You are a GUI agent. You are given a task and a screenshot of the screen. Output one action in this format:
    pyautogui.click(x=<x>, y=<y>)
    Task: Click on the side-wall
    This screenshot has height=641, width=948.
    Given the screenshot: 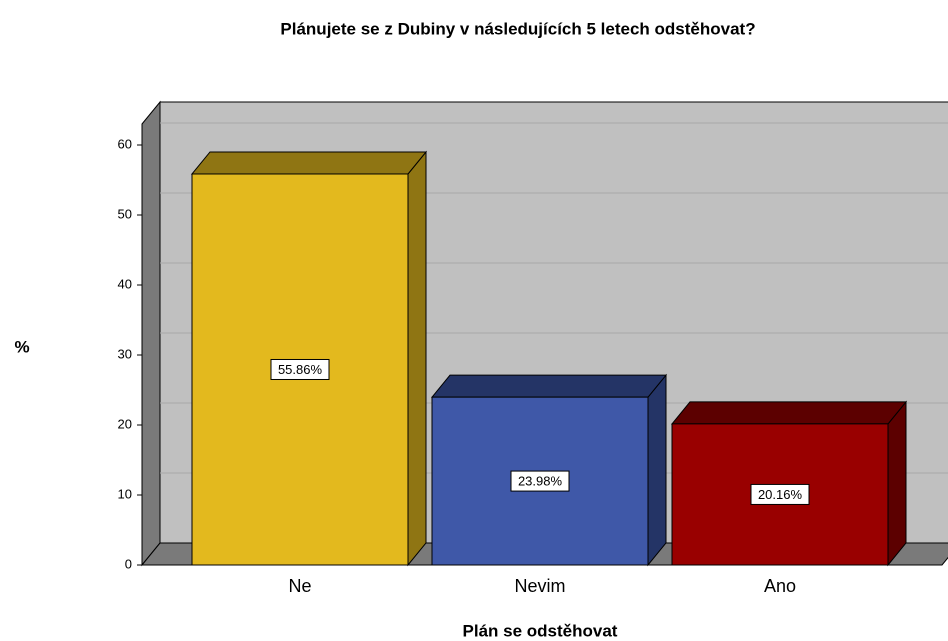 What is the action you would take?
    pyautogui.click(x=151, y=333)
    